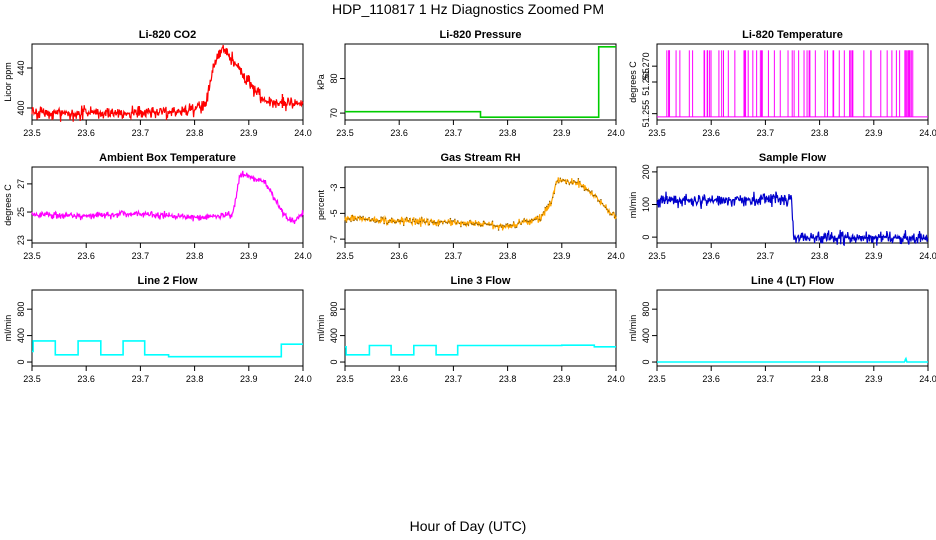 The height and width of the screenshot is (540, 936). What do you see at coordinates (792, 35) in the screenshot?
I see `panel-title: Li-820 Temperature` at bounding box center [792, 35].